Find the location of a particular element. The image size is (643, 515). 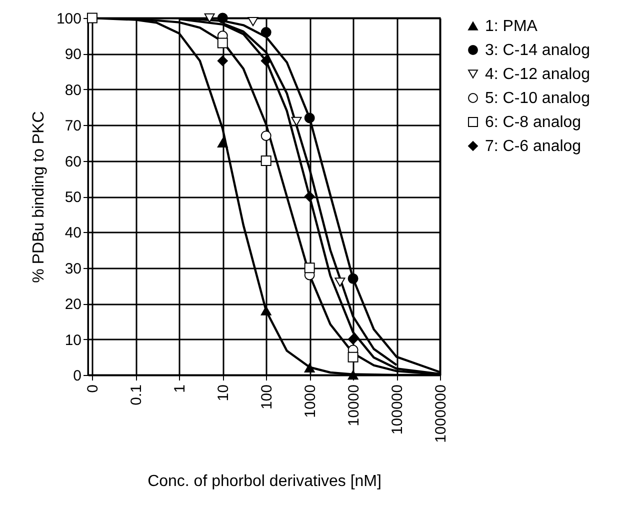

x-tick-label: 10 is located at coordinates (223, 393).